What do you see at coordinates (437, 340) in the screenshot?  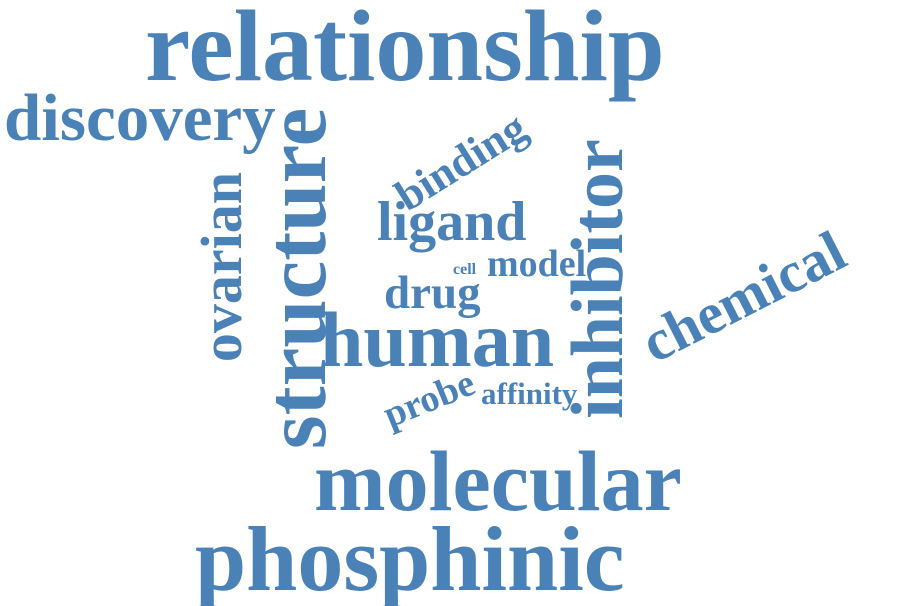 I see `word-human: human` at bounding box center [437, 340].